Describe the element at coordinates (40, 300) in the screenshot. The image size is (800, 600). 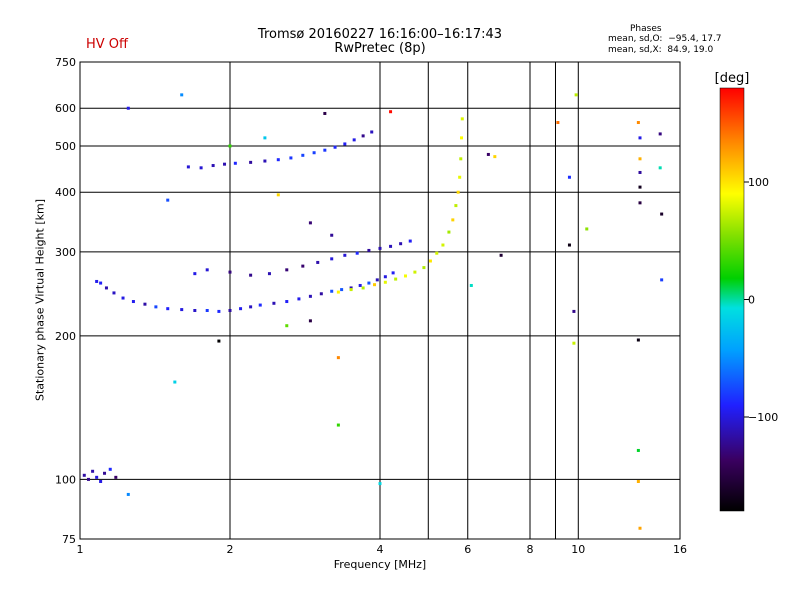
I see `y-axis-label: Stationary phase Virtual Height [km]` at that location.